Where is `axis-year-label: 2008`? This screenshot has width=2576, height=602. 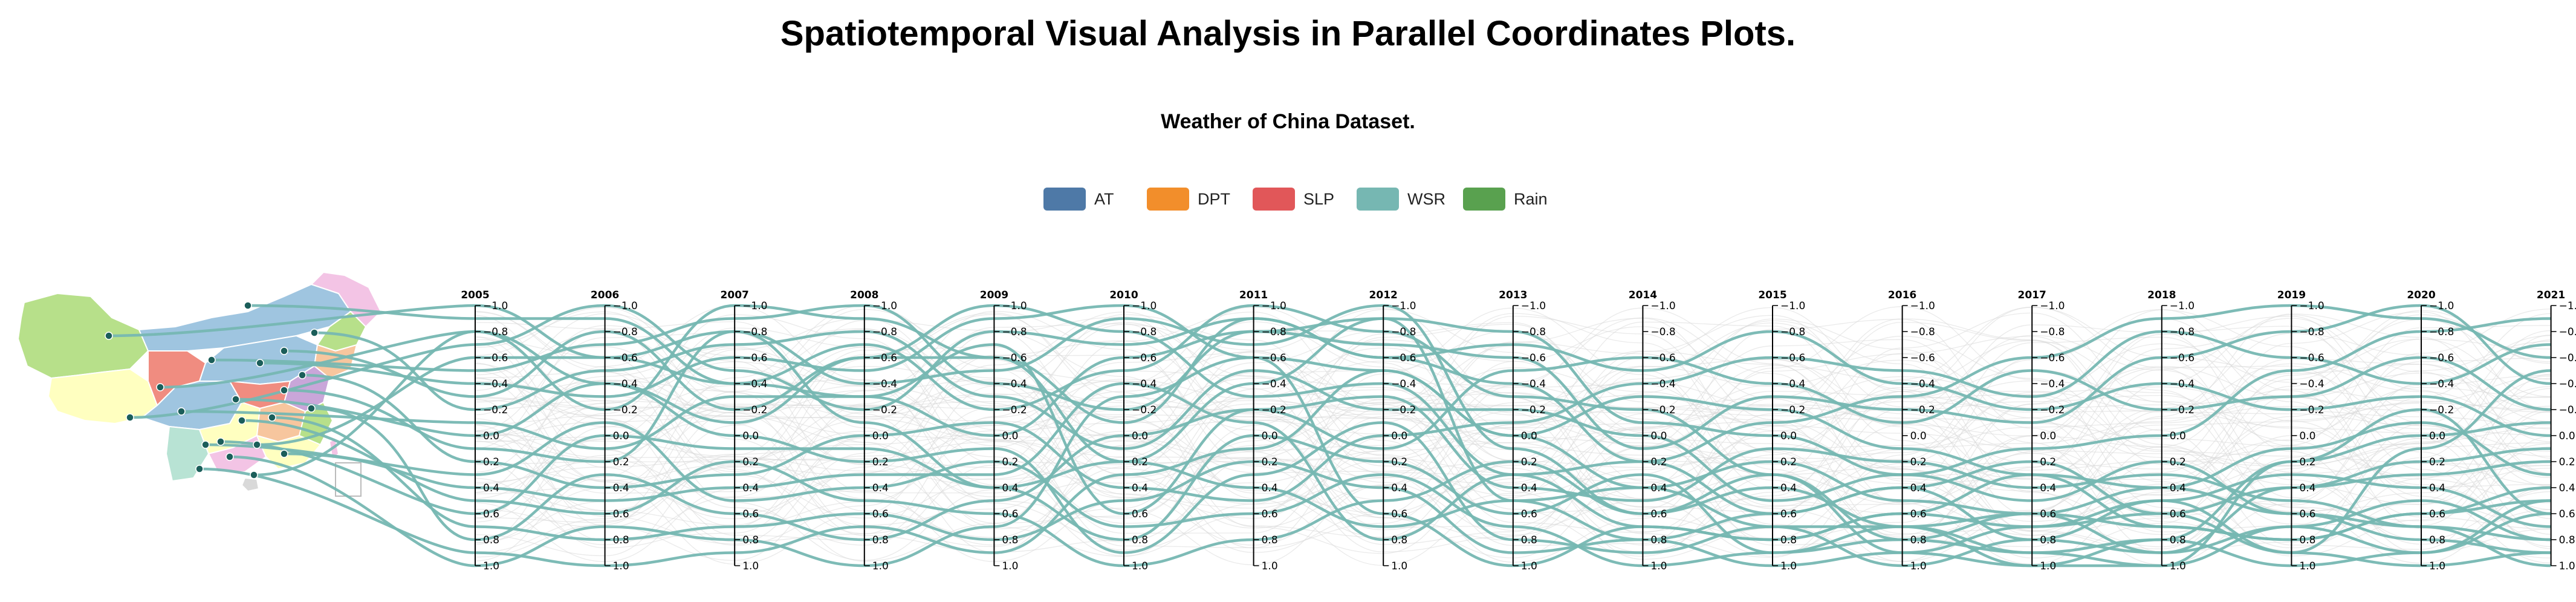 axis-year-label: 2008 is located at coordinates (864, 295).